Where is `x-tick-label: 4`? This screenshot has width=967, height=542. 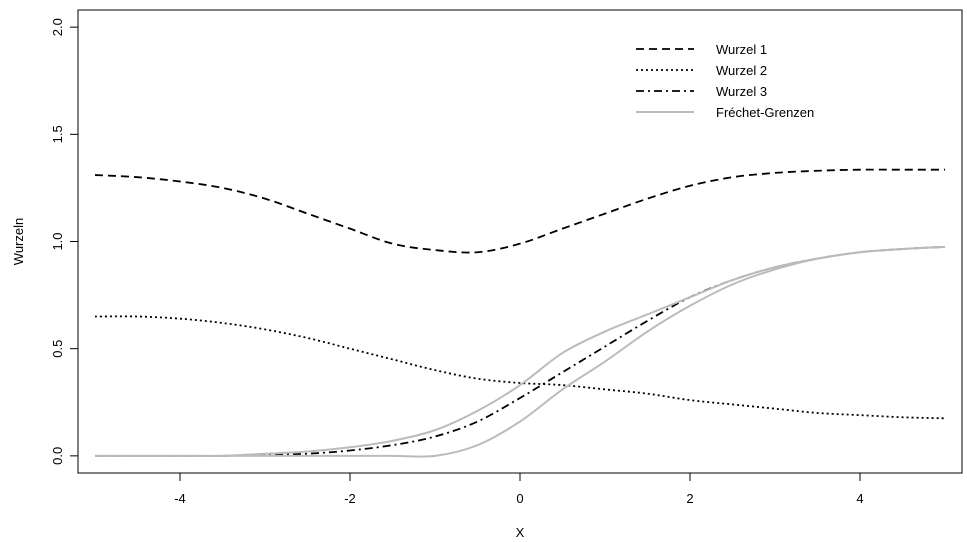
x-tick-label: 4 is located at coordinates (859, 498).